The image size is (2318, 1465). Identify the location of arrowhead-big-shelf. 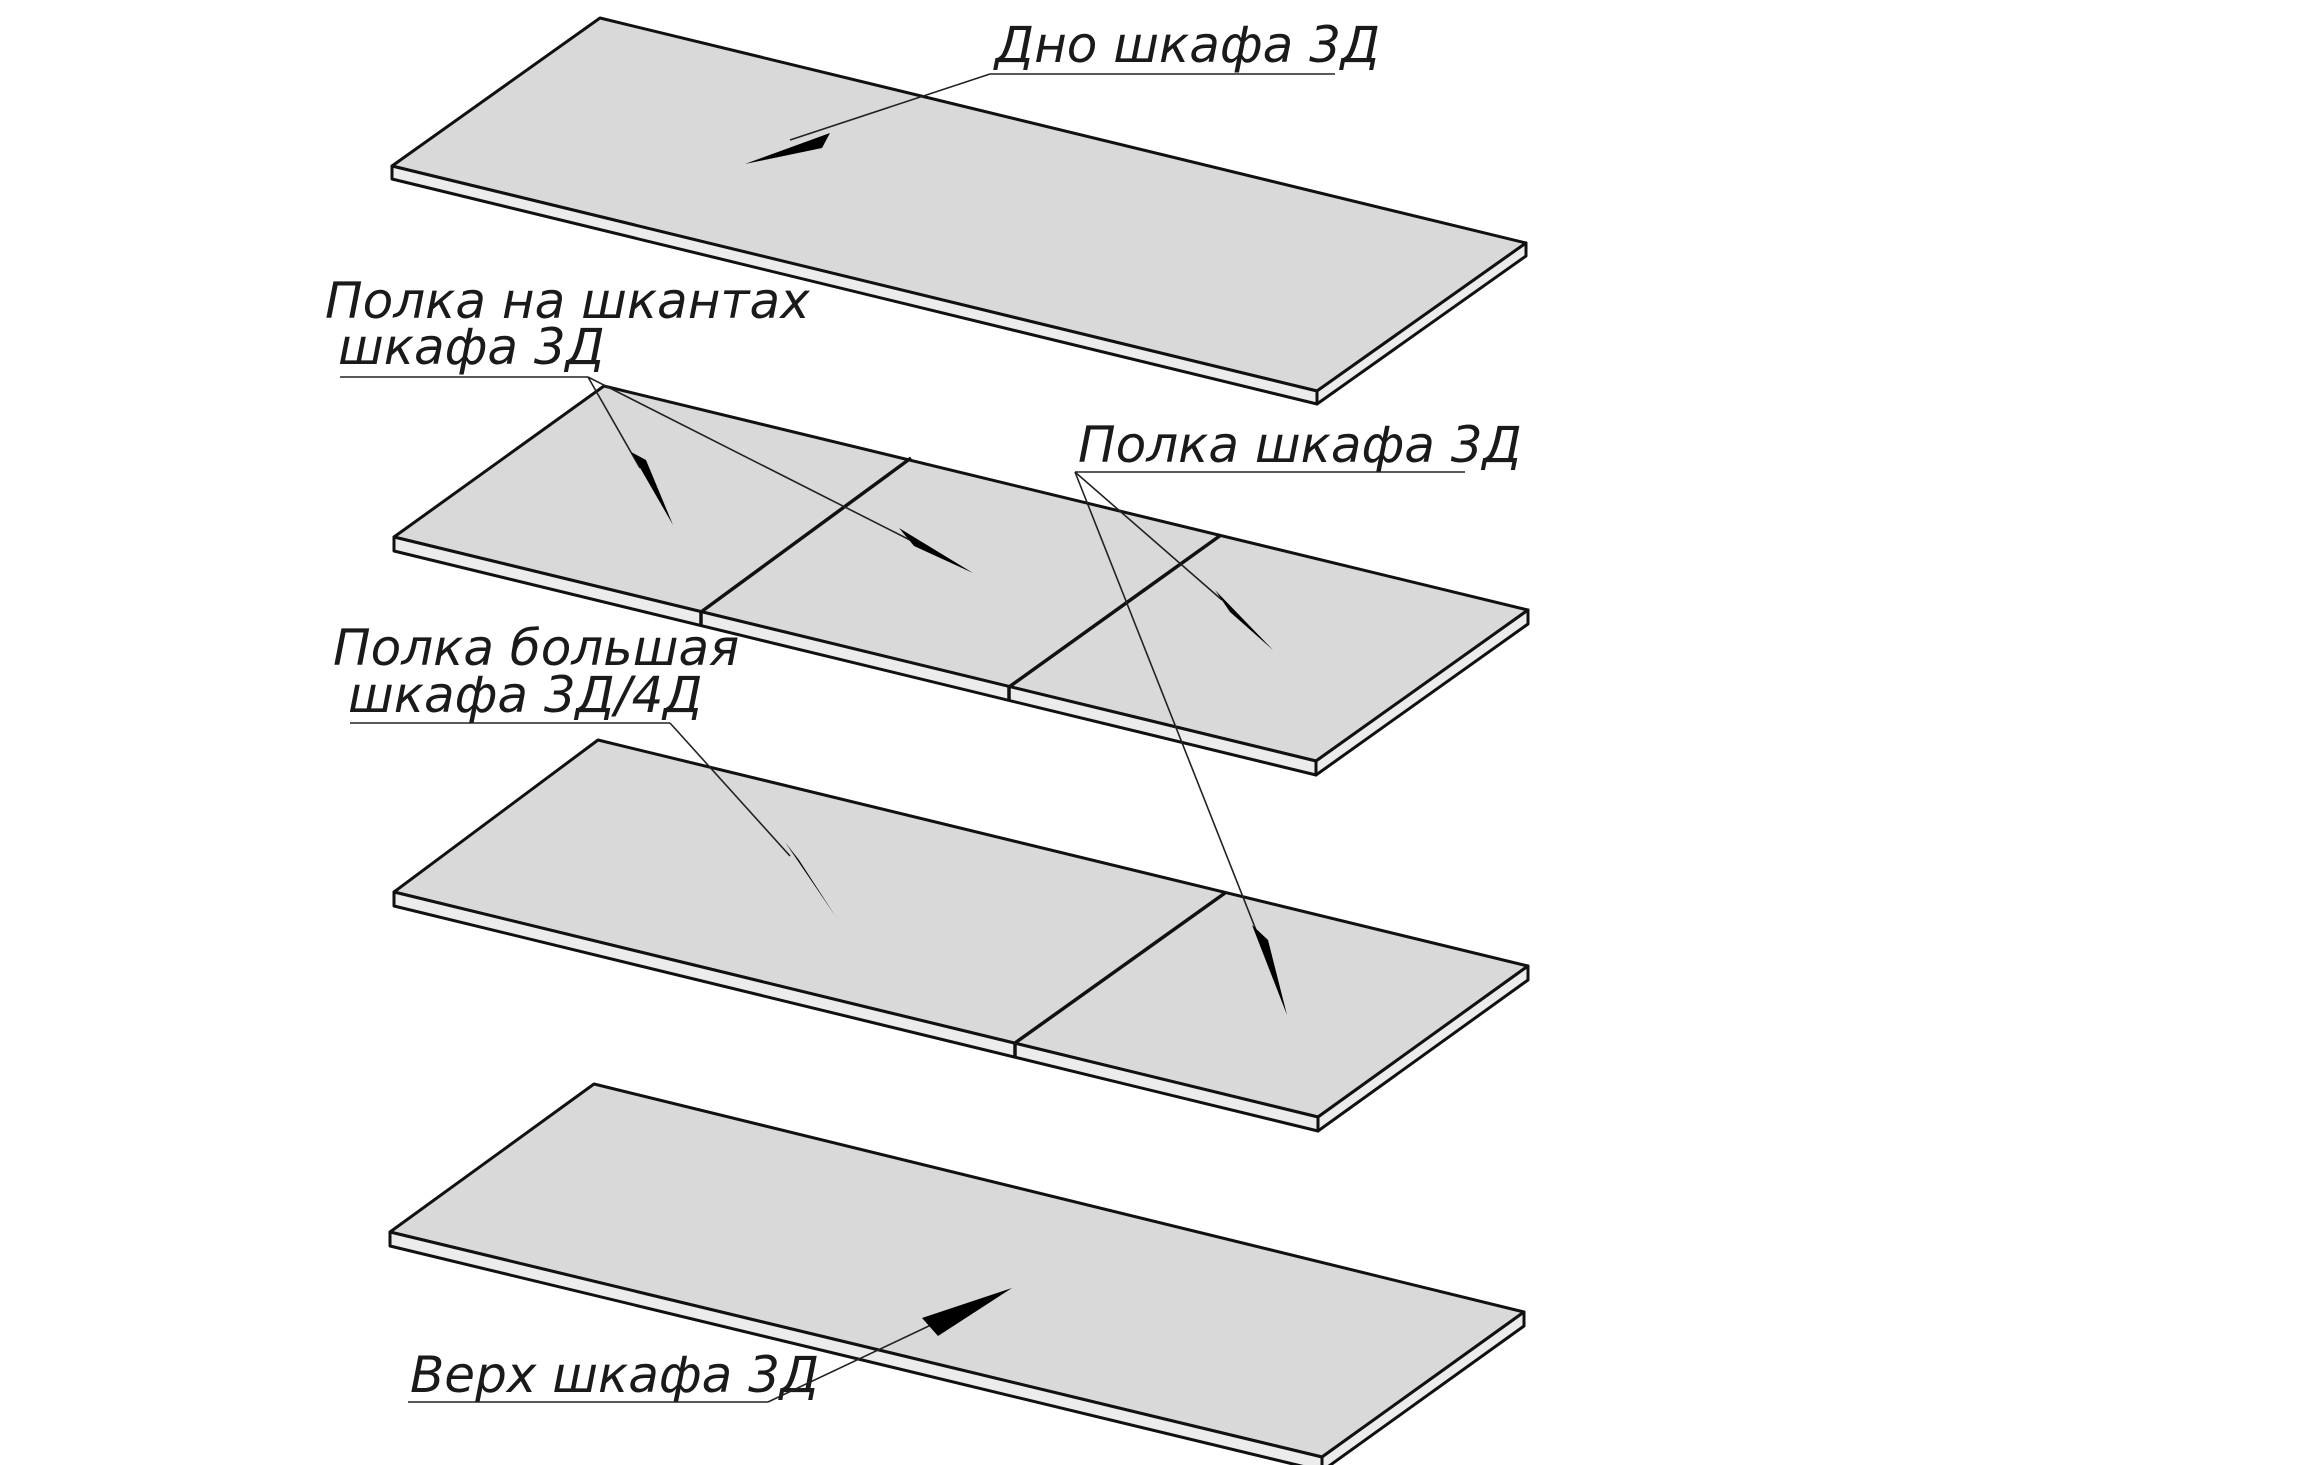
(810, 879).